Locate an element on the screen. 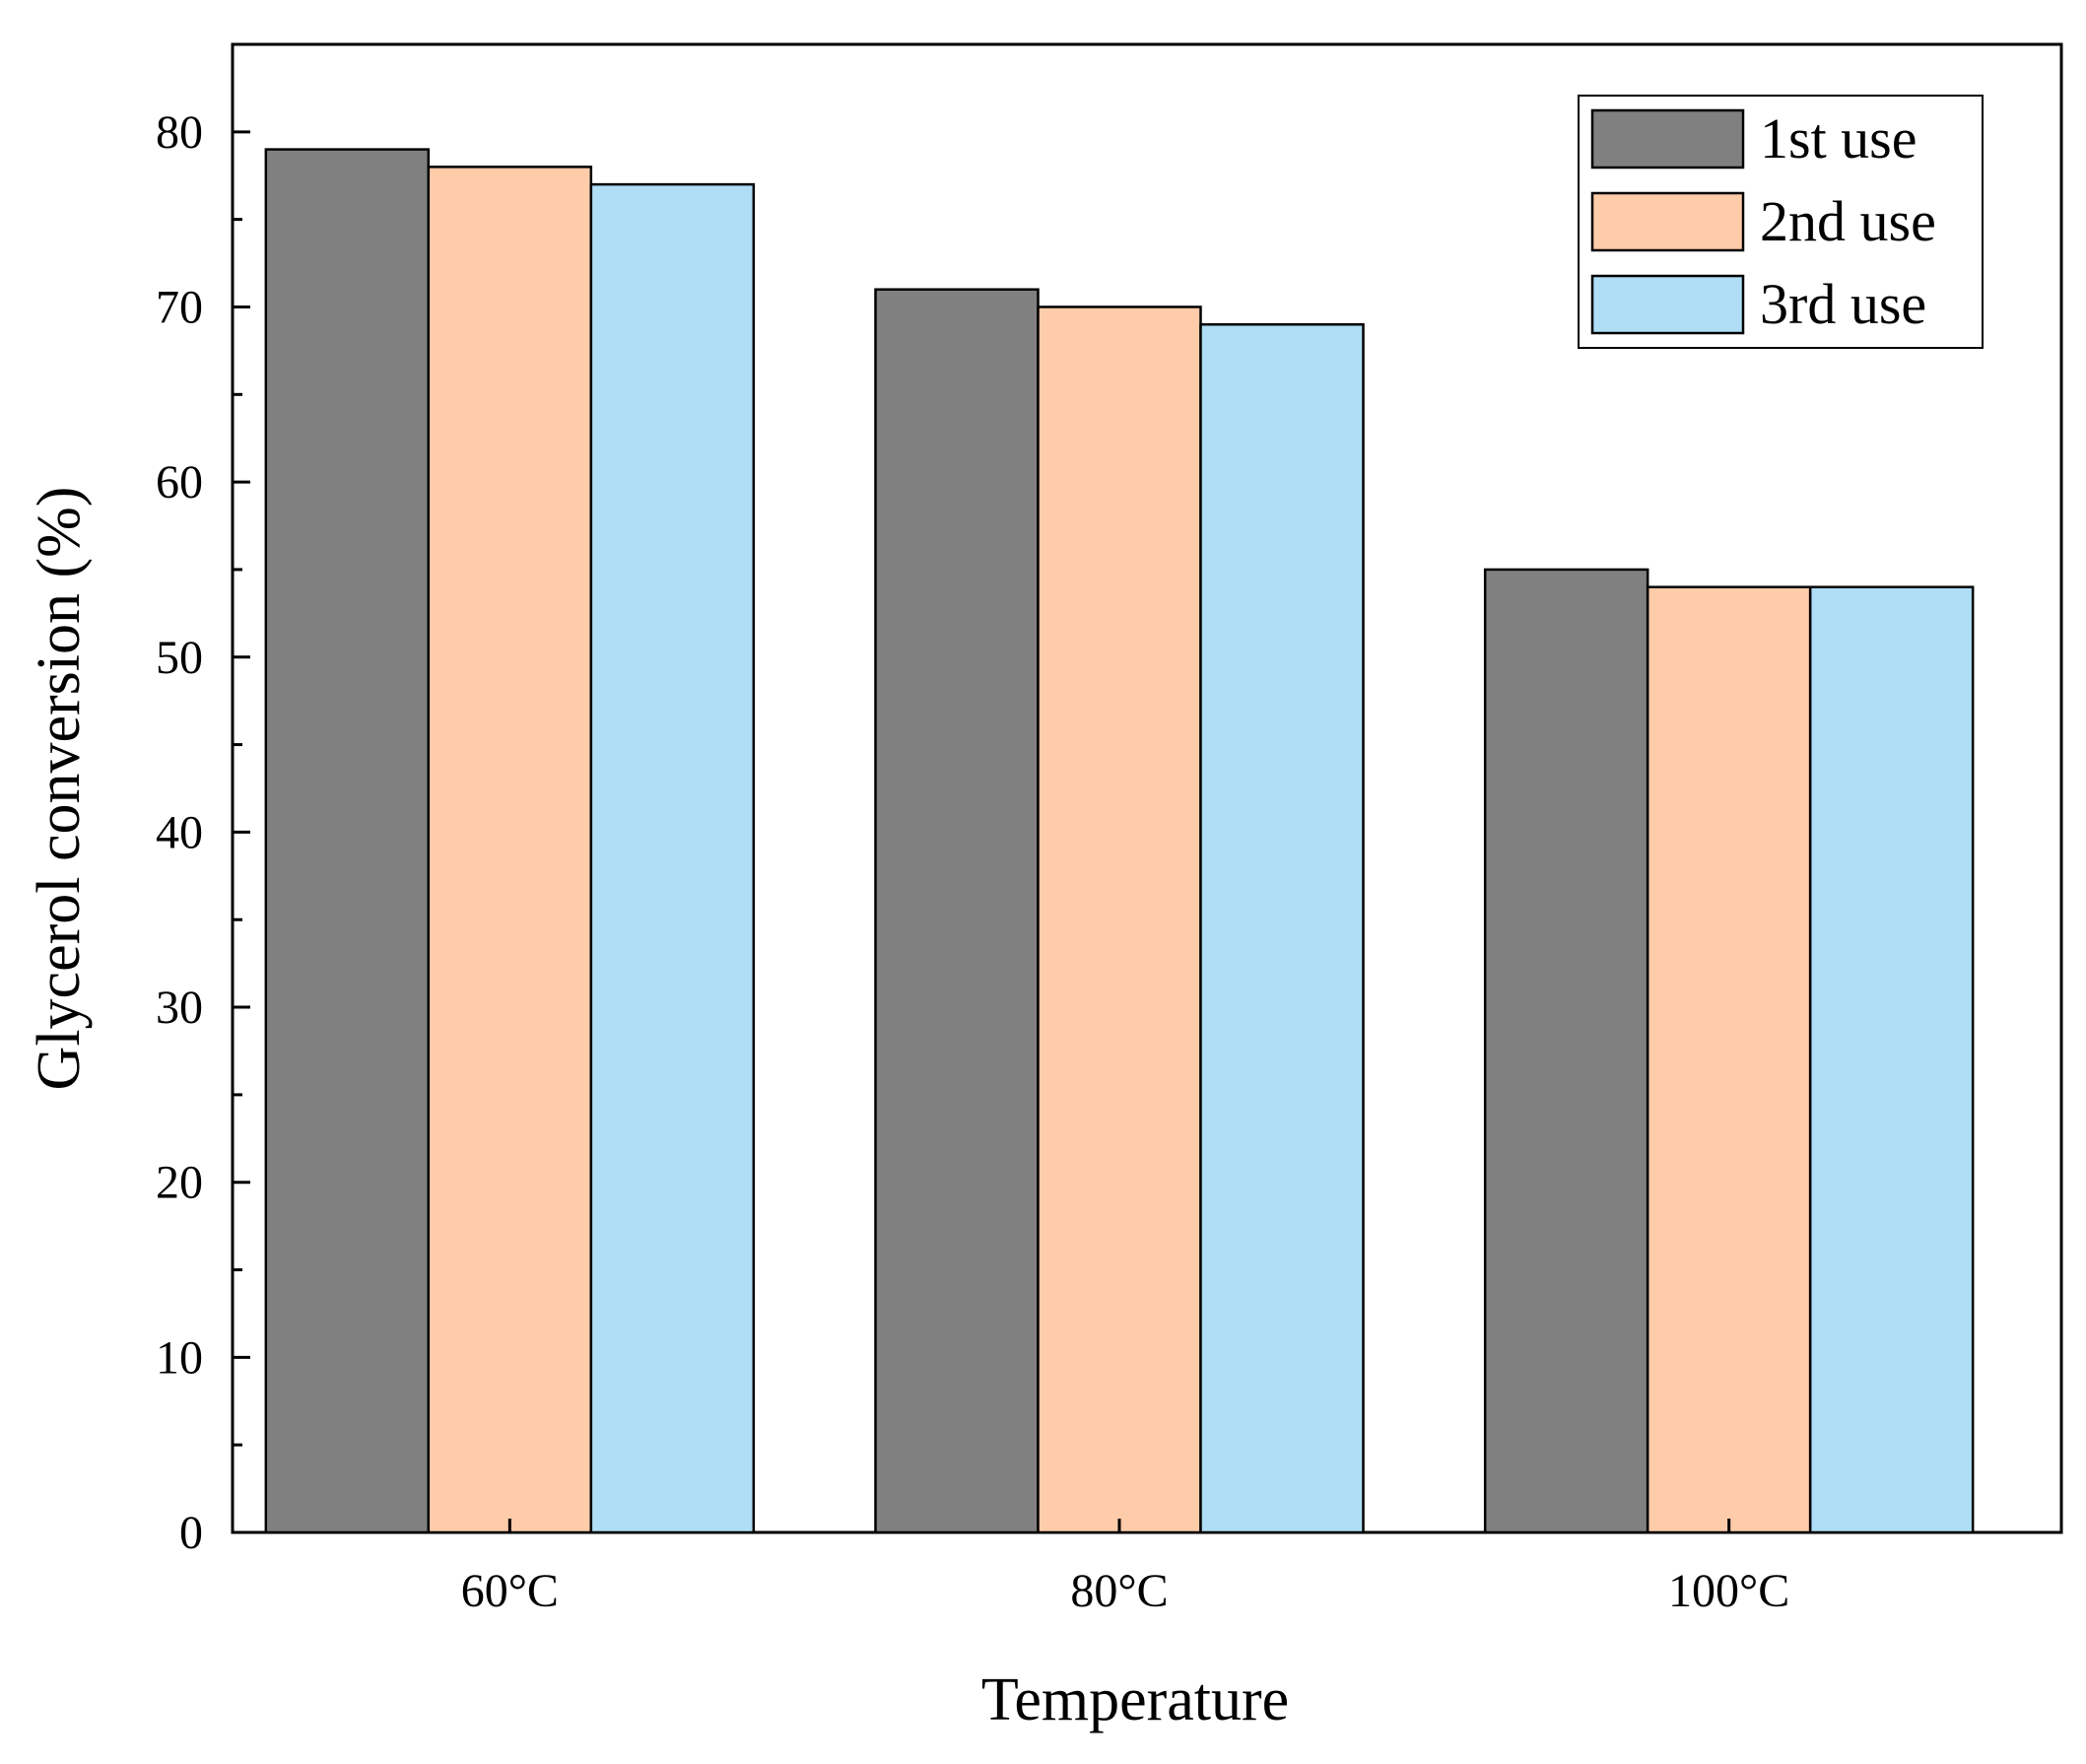  y-tick-label: 20 is located at coordinates (179, 1183).